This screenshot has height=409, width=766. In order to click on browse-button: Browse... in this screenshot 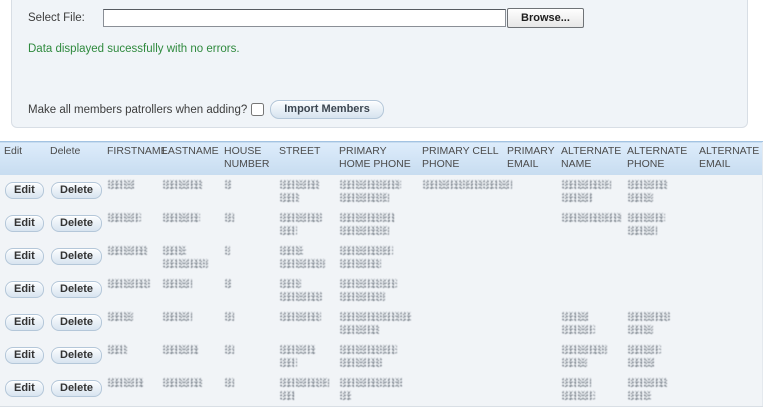, I will do `click(545, 18)`.